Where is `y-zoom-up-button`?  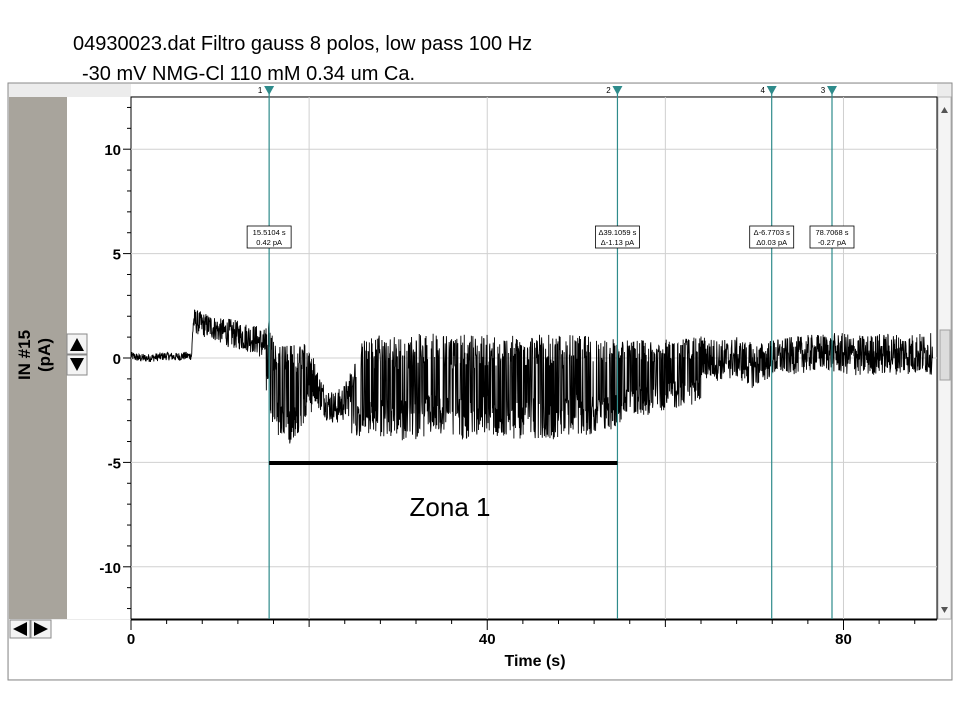 y-zoom-up-button is located at coordinates (77, 344).